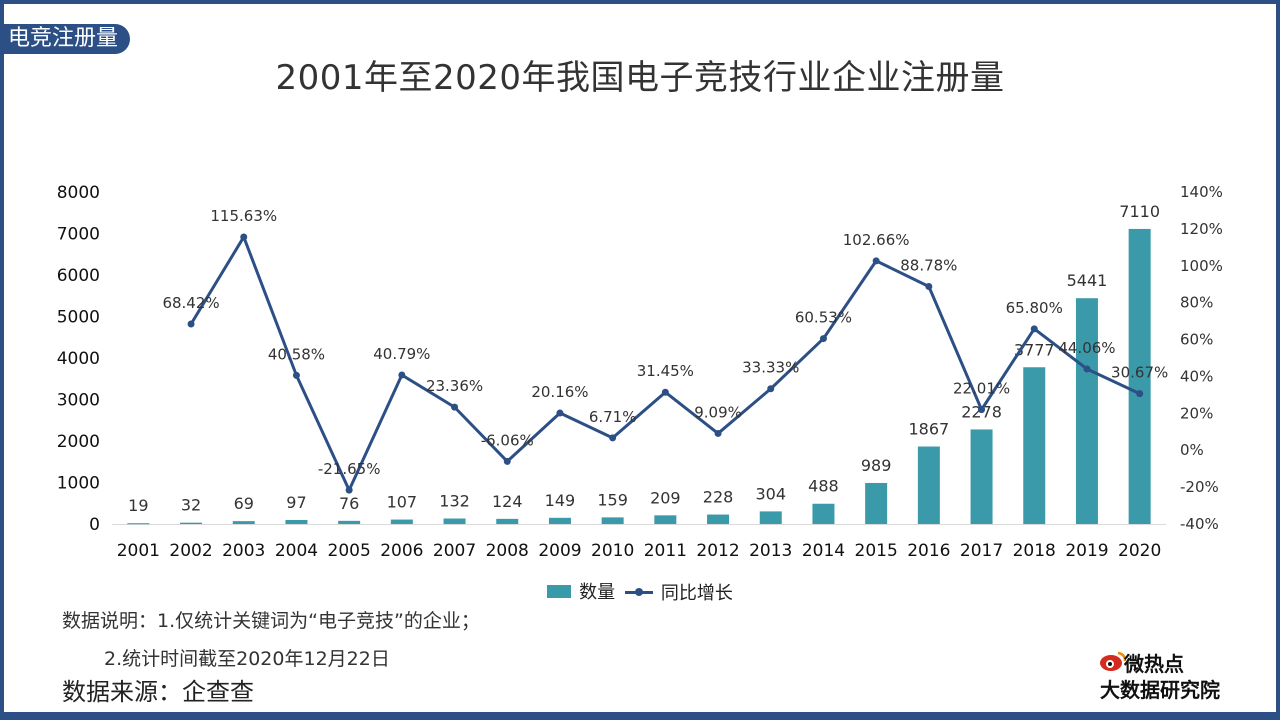 Image resolution: width=1280 pixels, height=720 pixels. Describe the element at coordinates (507, 501) in the screenshot. I see `bar-value-label: 124` at that location.